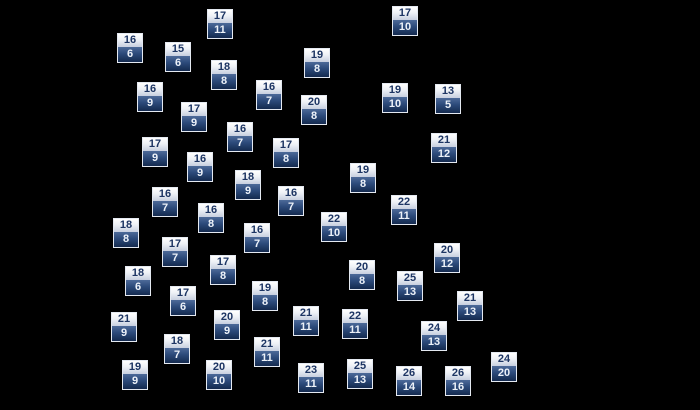 The width and height of the screenshot is (700, 410). What do you see at coordinates (434, 328) in the screenshot?
I see `data-point-top-value: 24` at bounding box center [434, 328].